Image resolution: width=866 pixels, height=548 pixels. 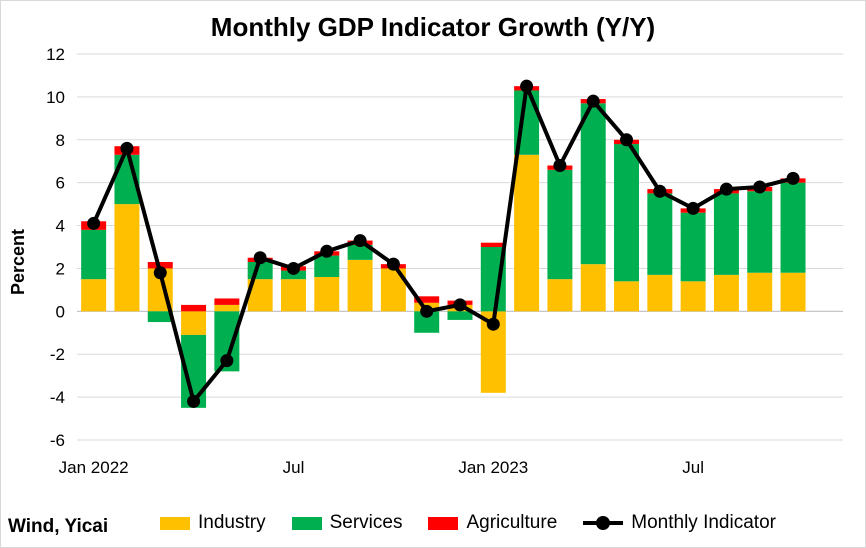 I want to click on y-tick-label: -6, so click(x=57, y=440).